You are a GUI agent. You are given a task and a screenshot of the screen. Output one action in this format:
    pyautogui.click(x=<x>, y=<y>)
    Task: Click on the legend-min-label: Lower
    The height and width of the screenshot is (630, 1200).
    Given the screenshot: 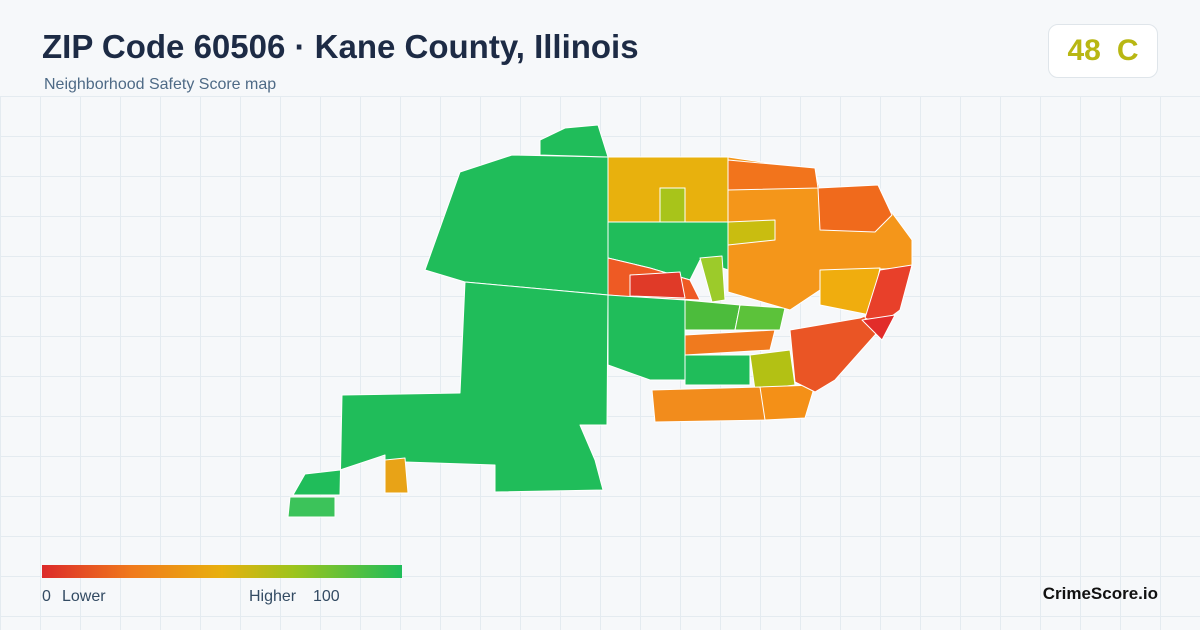 What is the action you would take?
    pyautogui.click(x=84, y=596)
    